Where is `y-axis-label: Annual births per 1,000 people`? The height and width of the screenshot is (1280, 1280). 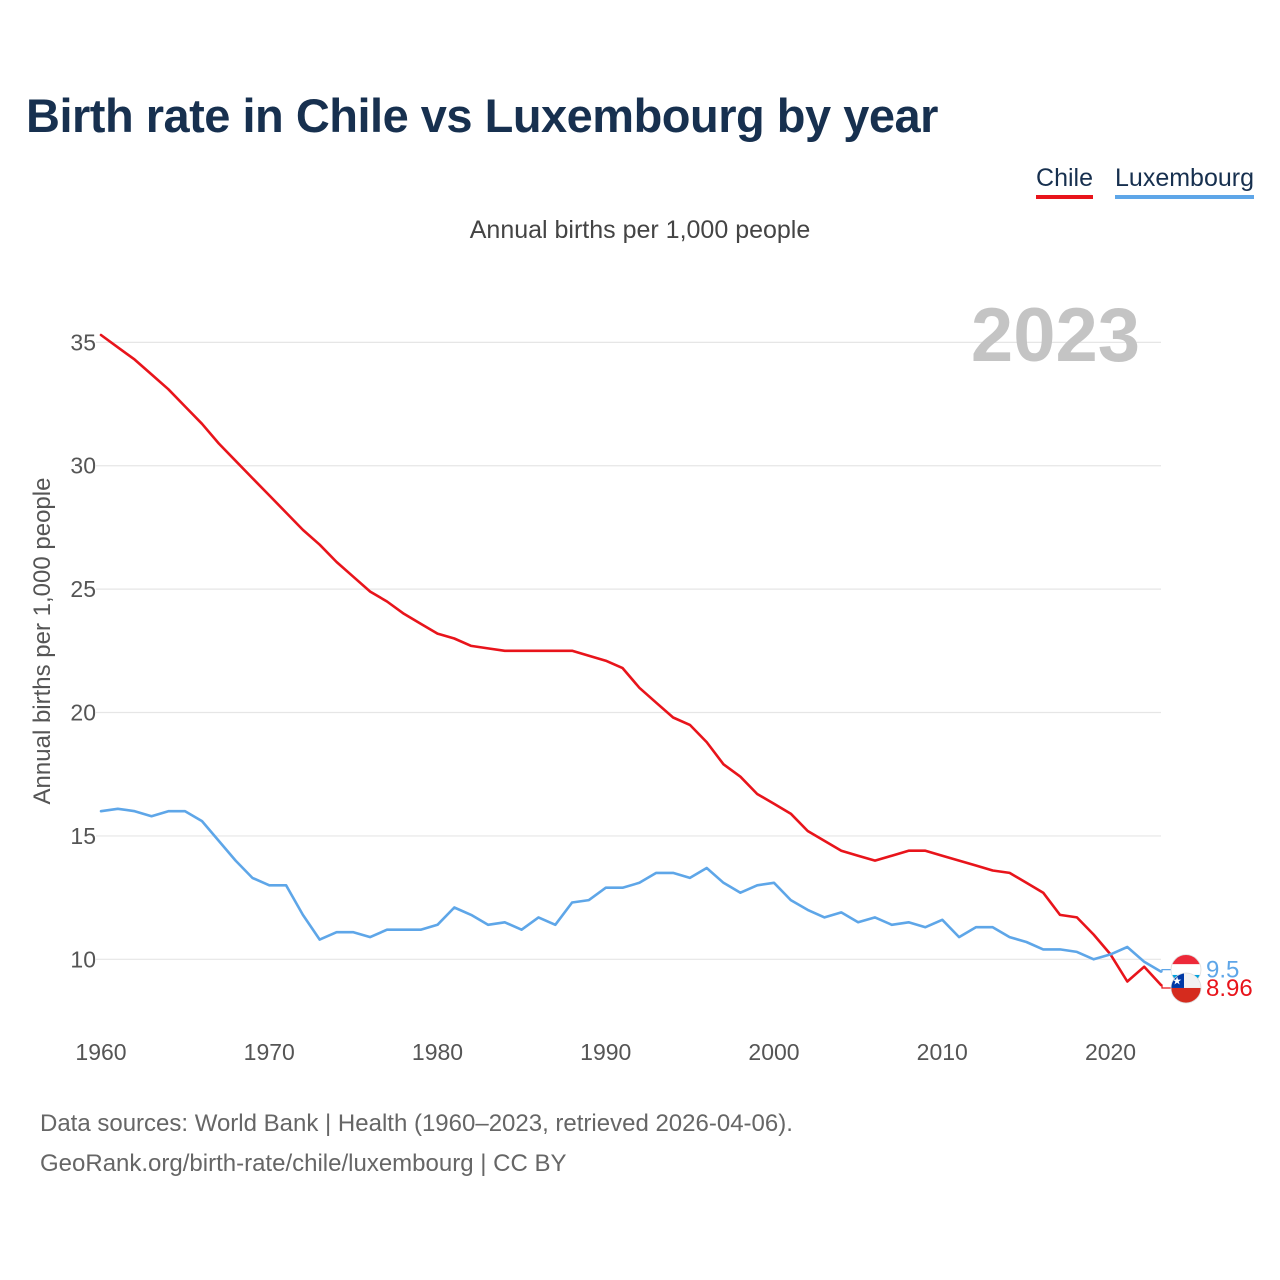
y-axis-label: Annual births per 1,000 people is located at coordinates (42, 641).